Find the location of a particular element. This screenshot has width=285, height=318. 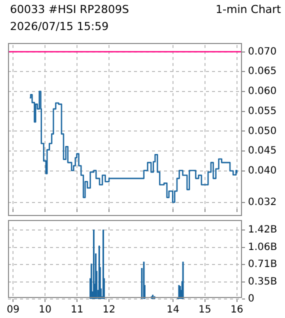

text: 2026/07/15 15:59 is located at coordinates (59, 26).